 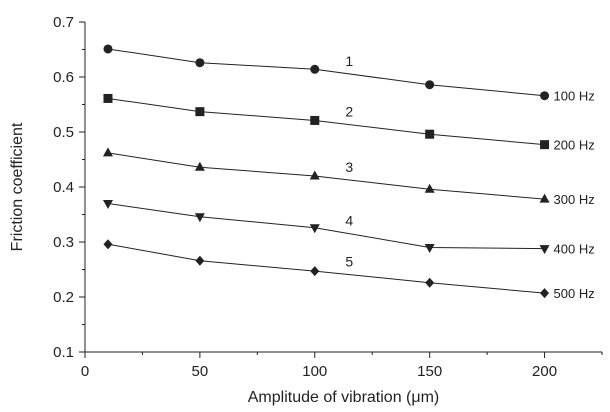 What do you see at coordinates (574, 293) in the screenshot?
I see `series-frequency-label: 500 Hz` at bounding box center [574, 293].